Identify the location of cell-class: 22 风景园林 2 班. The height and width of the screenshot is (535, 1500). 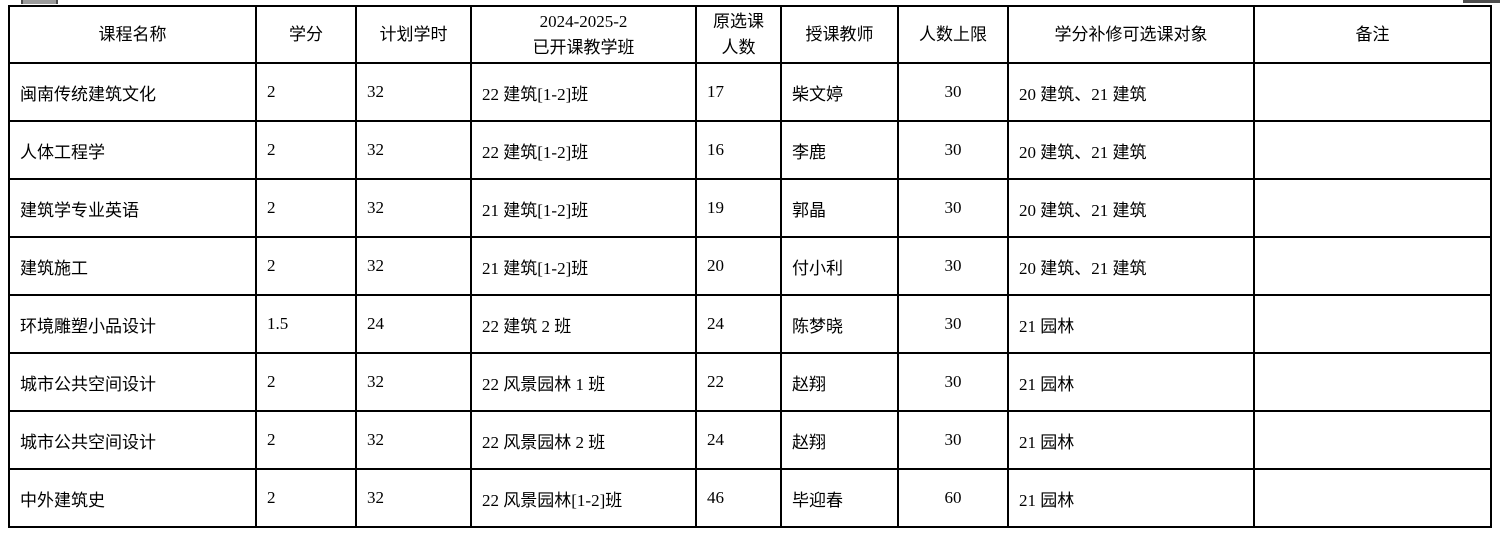
(583, 440).